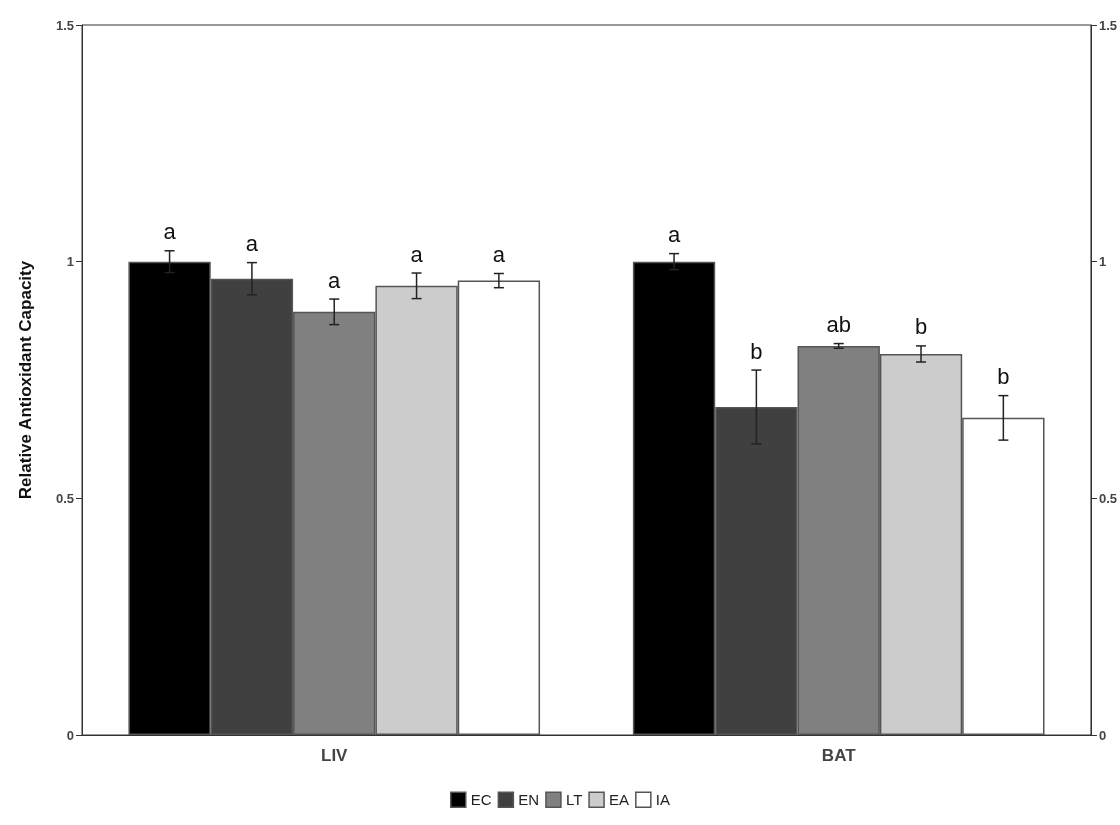 The image size is (1120, 825). What do you see at coordinates (481, 800) in the screenshot?
I see `legend-label: EC` at bounding box center [481, 800].